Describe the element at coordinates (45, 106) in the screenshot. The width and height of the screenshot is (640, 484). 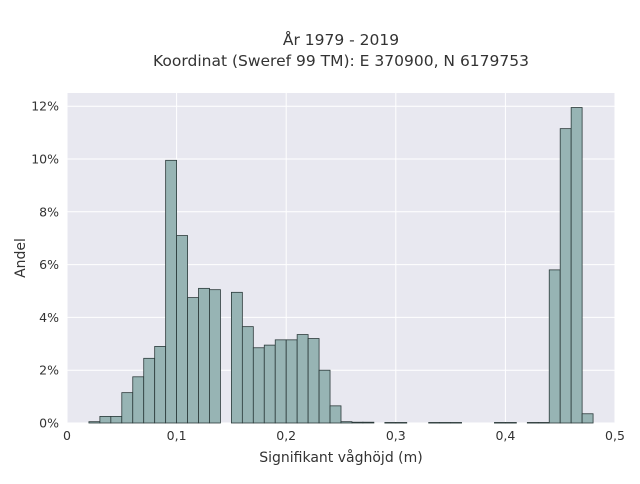
I see `y-tick-label: 12%` at that location.